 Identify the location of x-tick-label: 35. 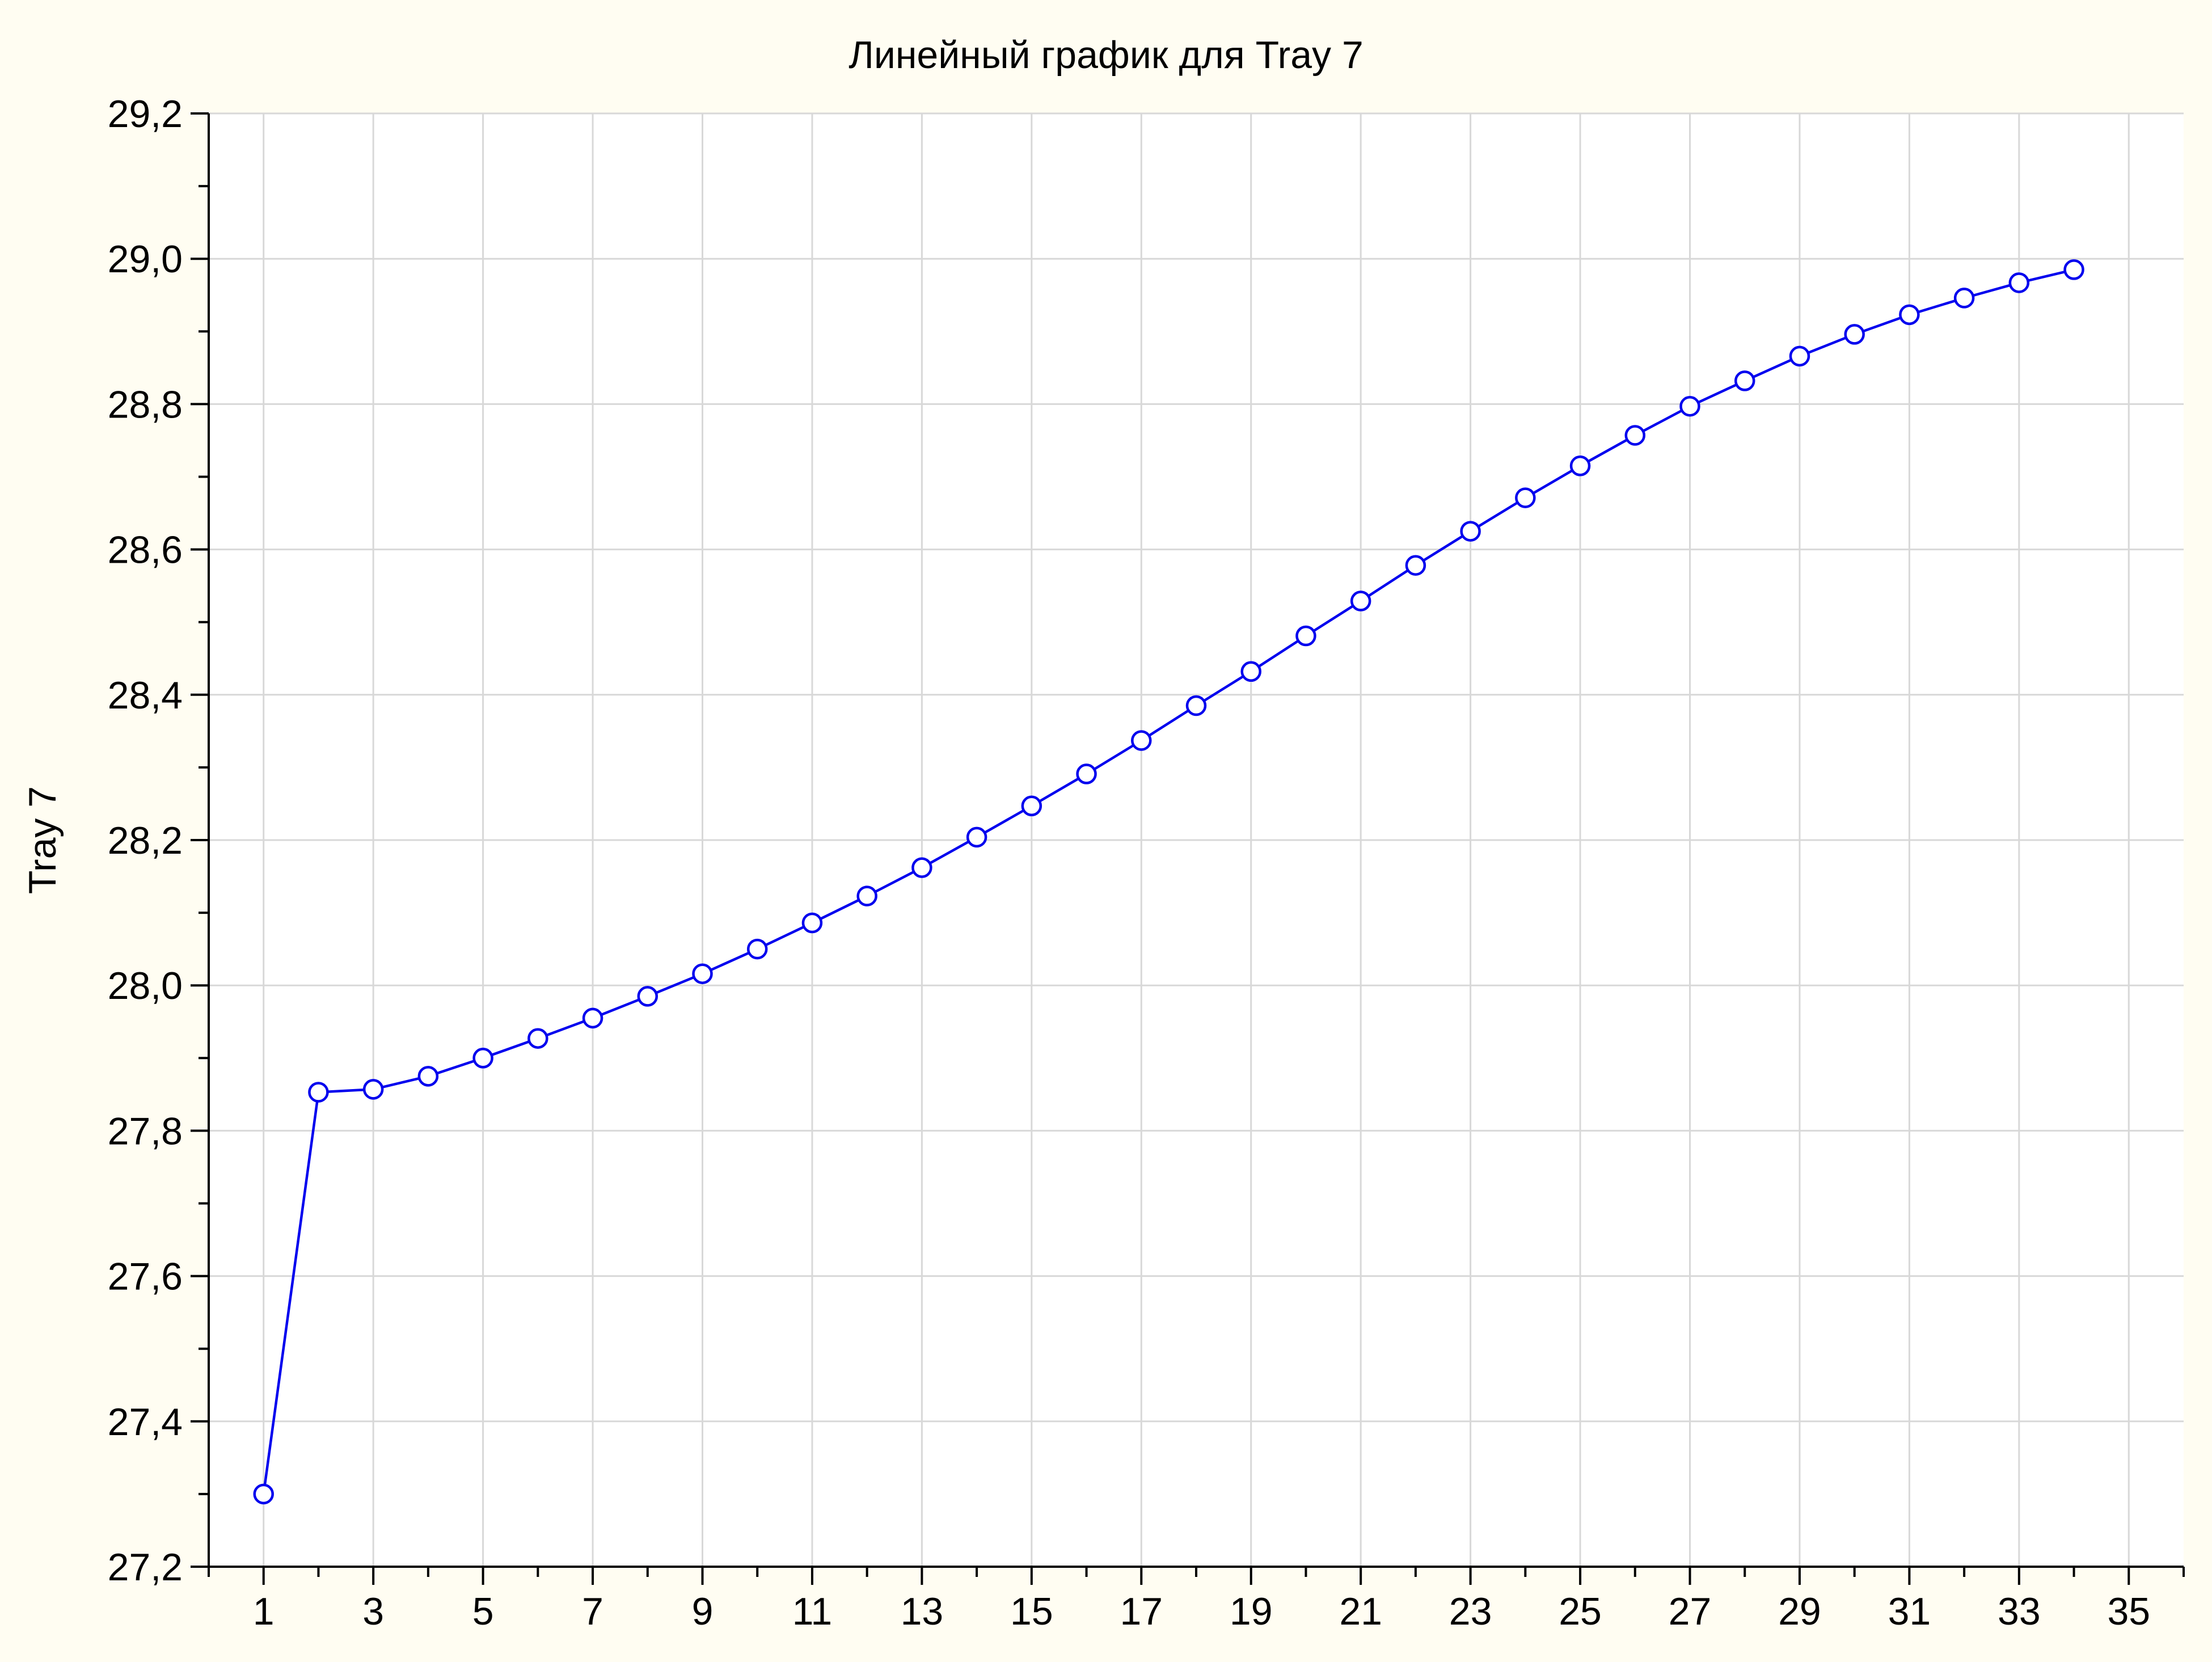
(2128, 1611).